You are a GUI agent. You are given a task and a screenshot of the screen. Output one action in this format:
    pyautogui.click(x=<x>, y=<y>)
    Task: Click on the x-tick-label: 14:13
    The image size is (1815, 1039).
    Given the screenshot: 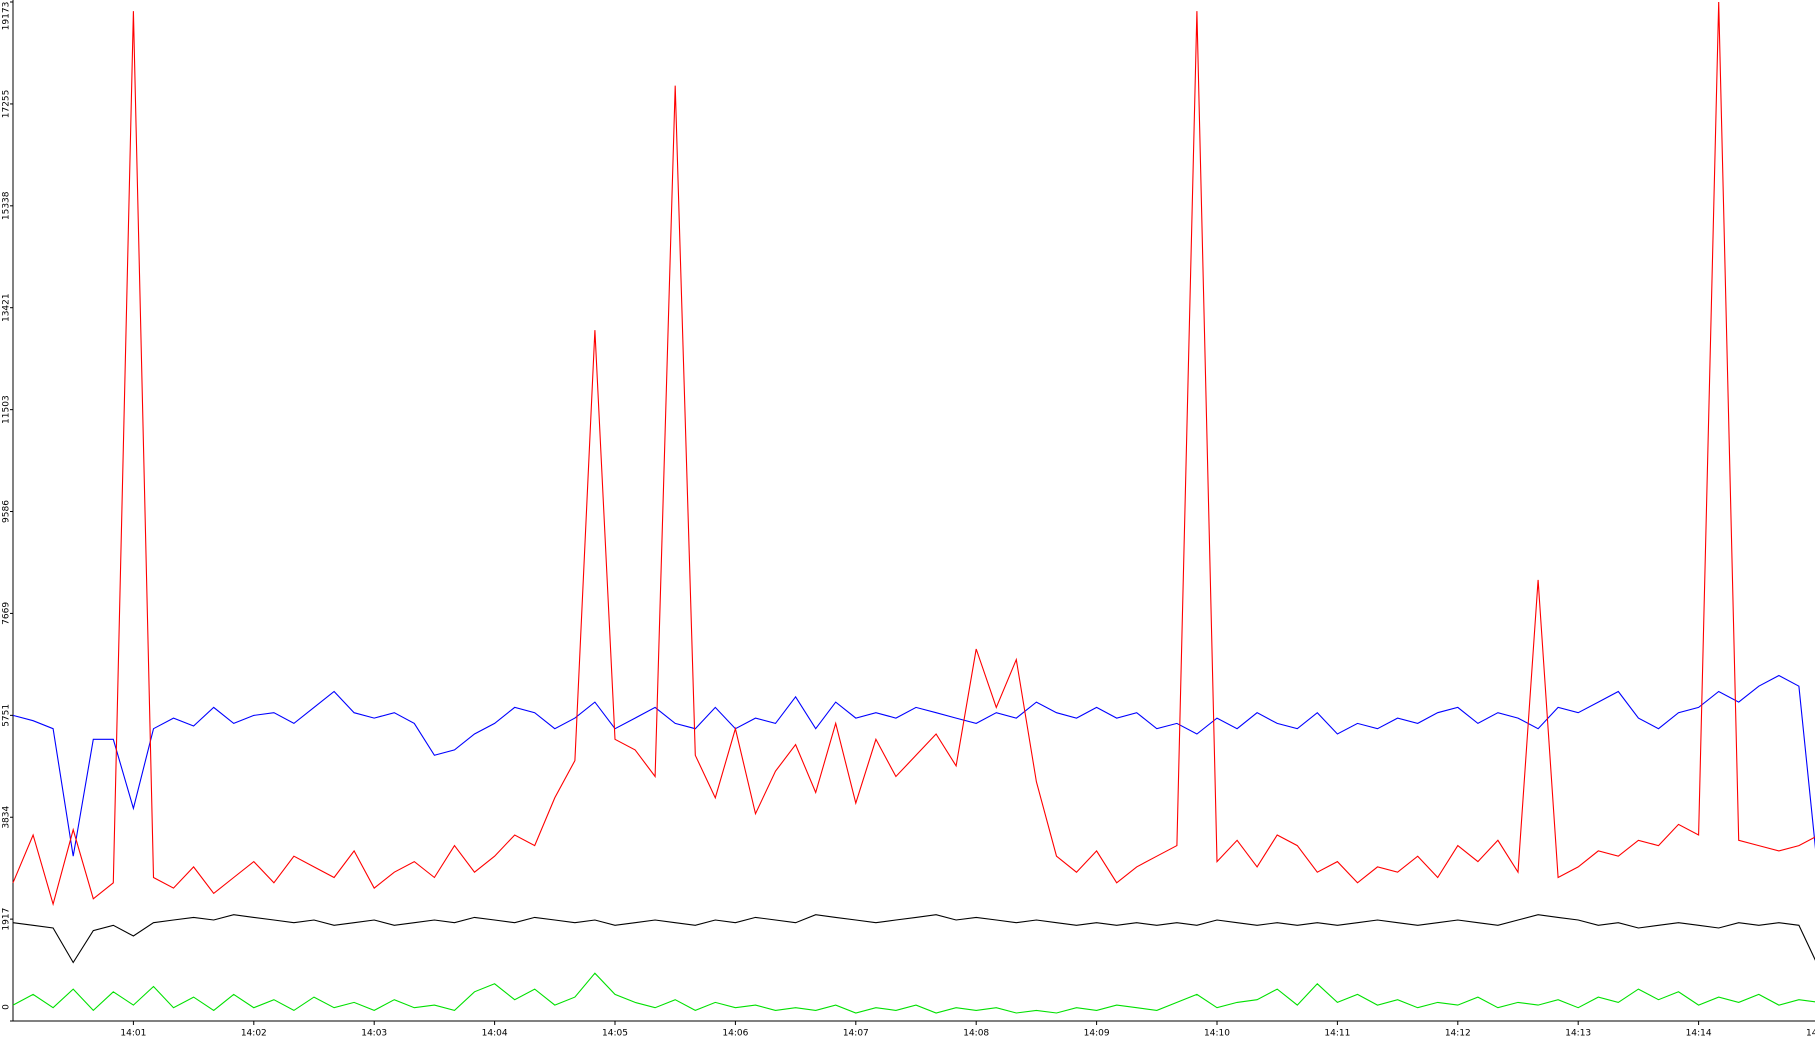 What is the action you would take?
    pyautogui.click(x=1578, y=1034)
    